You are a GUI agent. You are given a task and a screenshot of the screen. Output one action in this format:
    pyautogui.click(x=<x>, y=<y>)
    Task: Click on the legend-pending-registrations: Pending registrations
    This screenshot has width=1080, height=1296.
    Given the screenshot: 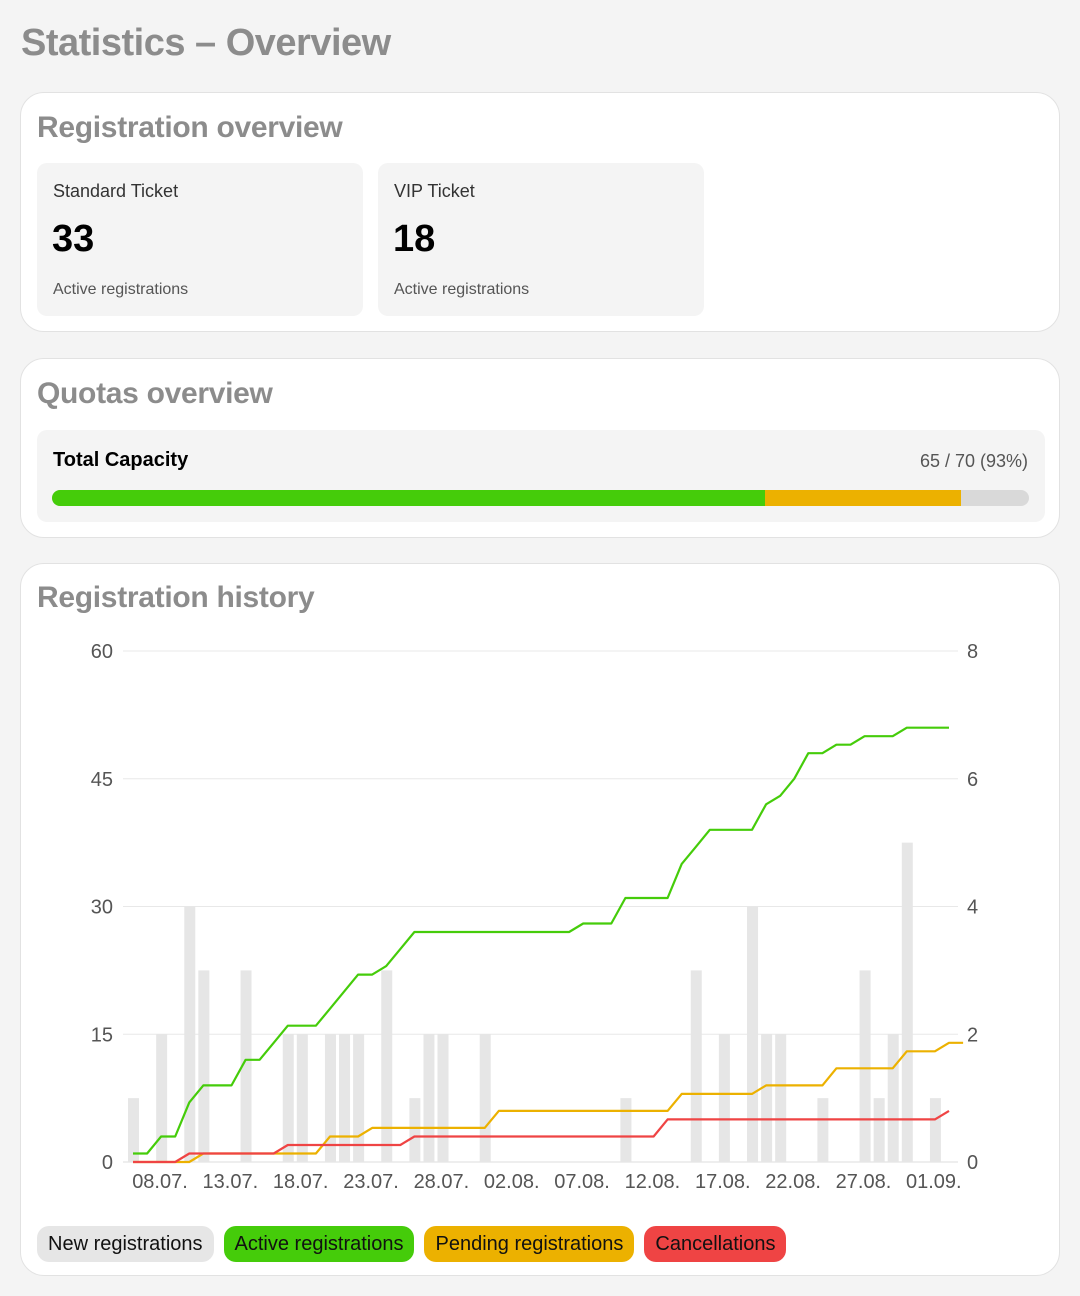 What is the action you would take?
    pyautogui.click(x=529, y=1244)
    